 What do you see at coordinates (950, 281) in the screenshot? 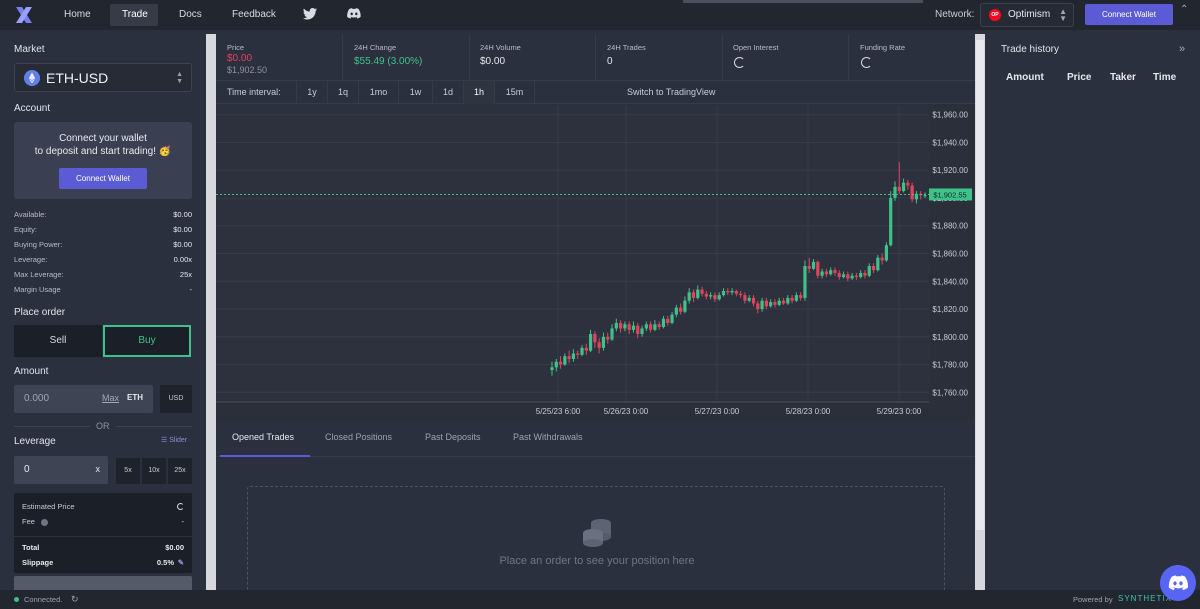
I see `y-tick-label: $1,840.00` at bounding box center [950, 281].